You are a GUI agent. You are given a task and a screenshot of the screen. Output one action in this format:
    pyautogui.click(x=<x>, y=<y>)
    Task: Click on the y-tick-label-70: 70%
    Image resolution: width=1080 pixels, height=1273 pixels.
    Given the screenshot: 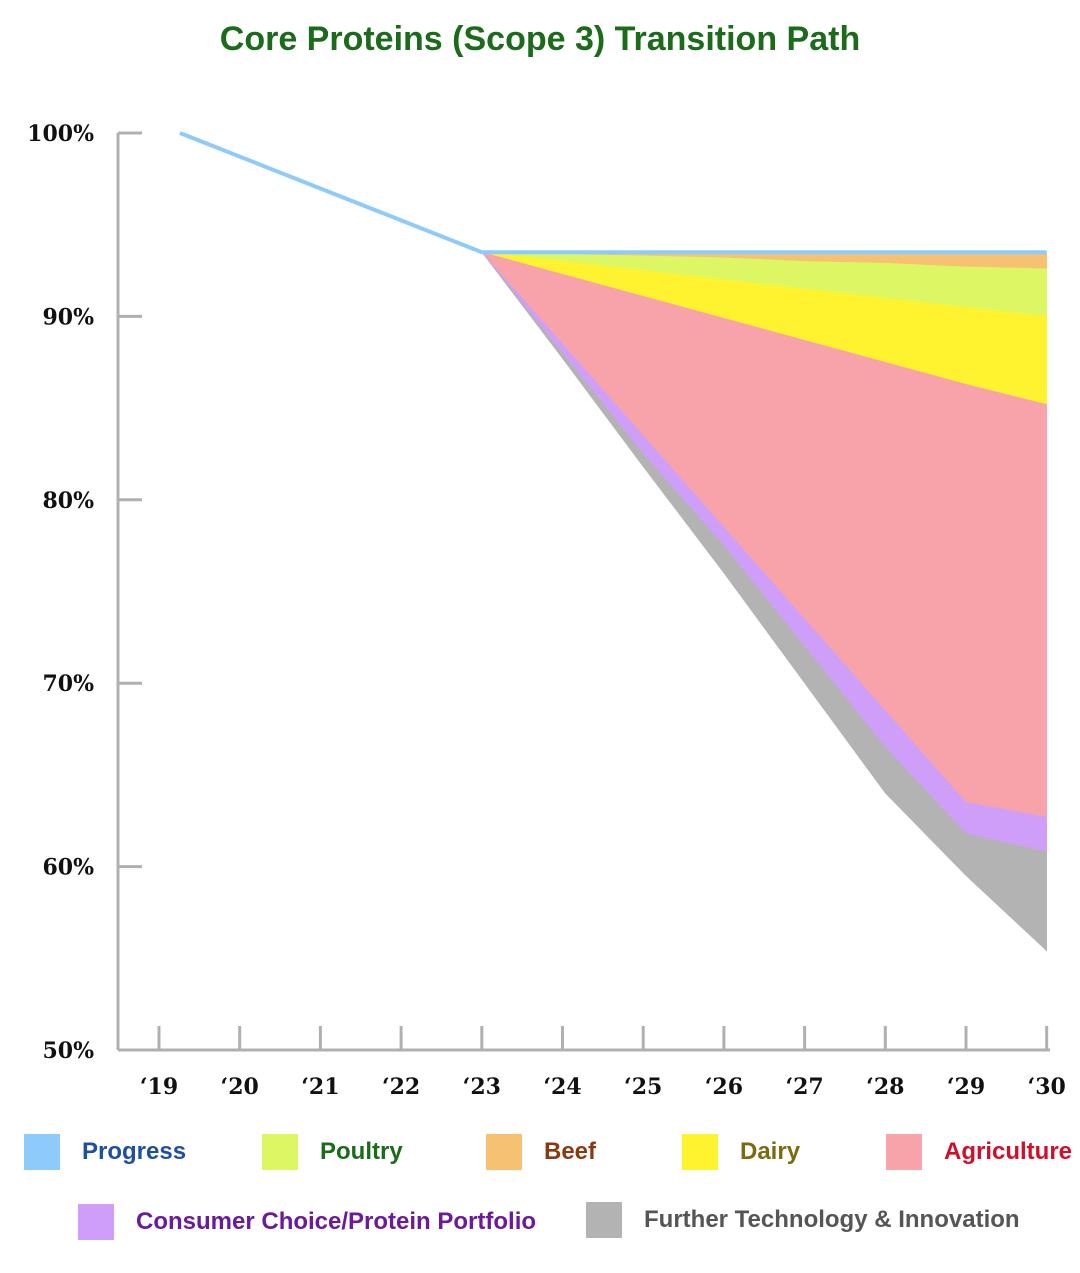 What is the action you would take?
    pyautogui.click(x=68, y=684)
    